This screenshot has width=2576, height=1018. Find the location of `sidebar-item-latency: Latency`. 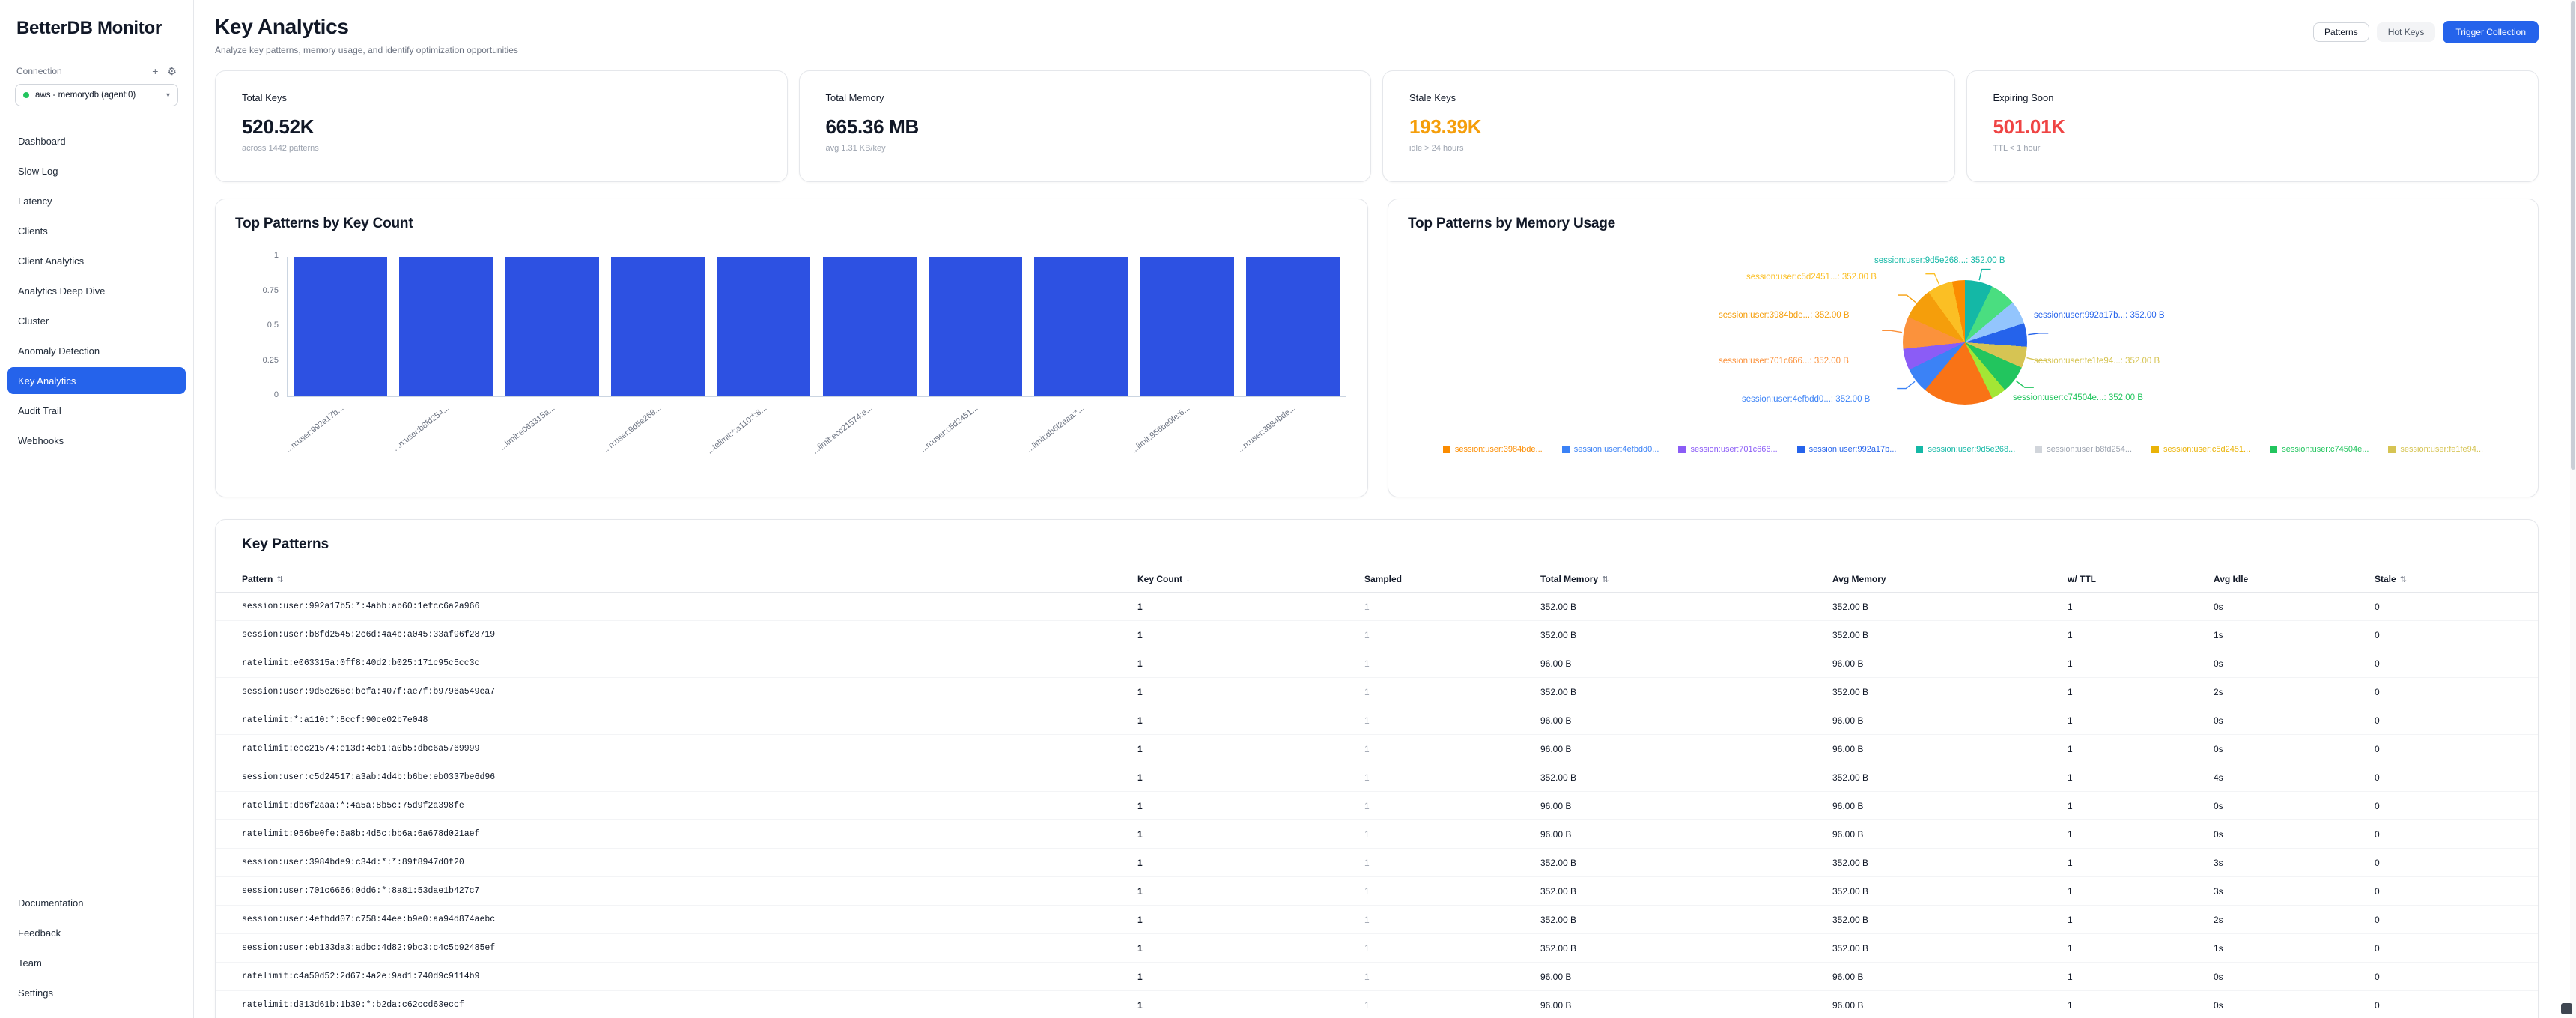

sidebar-item-latency: Latency is located at coordinates (35, 201).